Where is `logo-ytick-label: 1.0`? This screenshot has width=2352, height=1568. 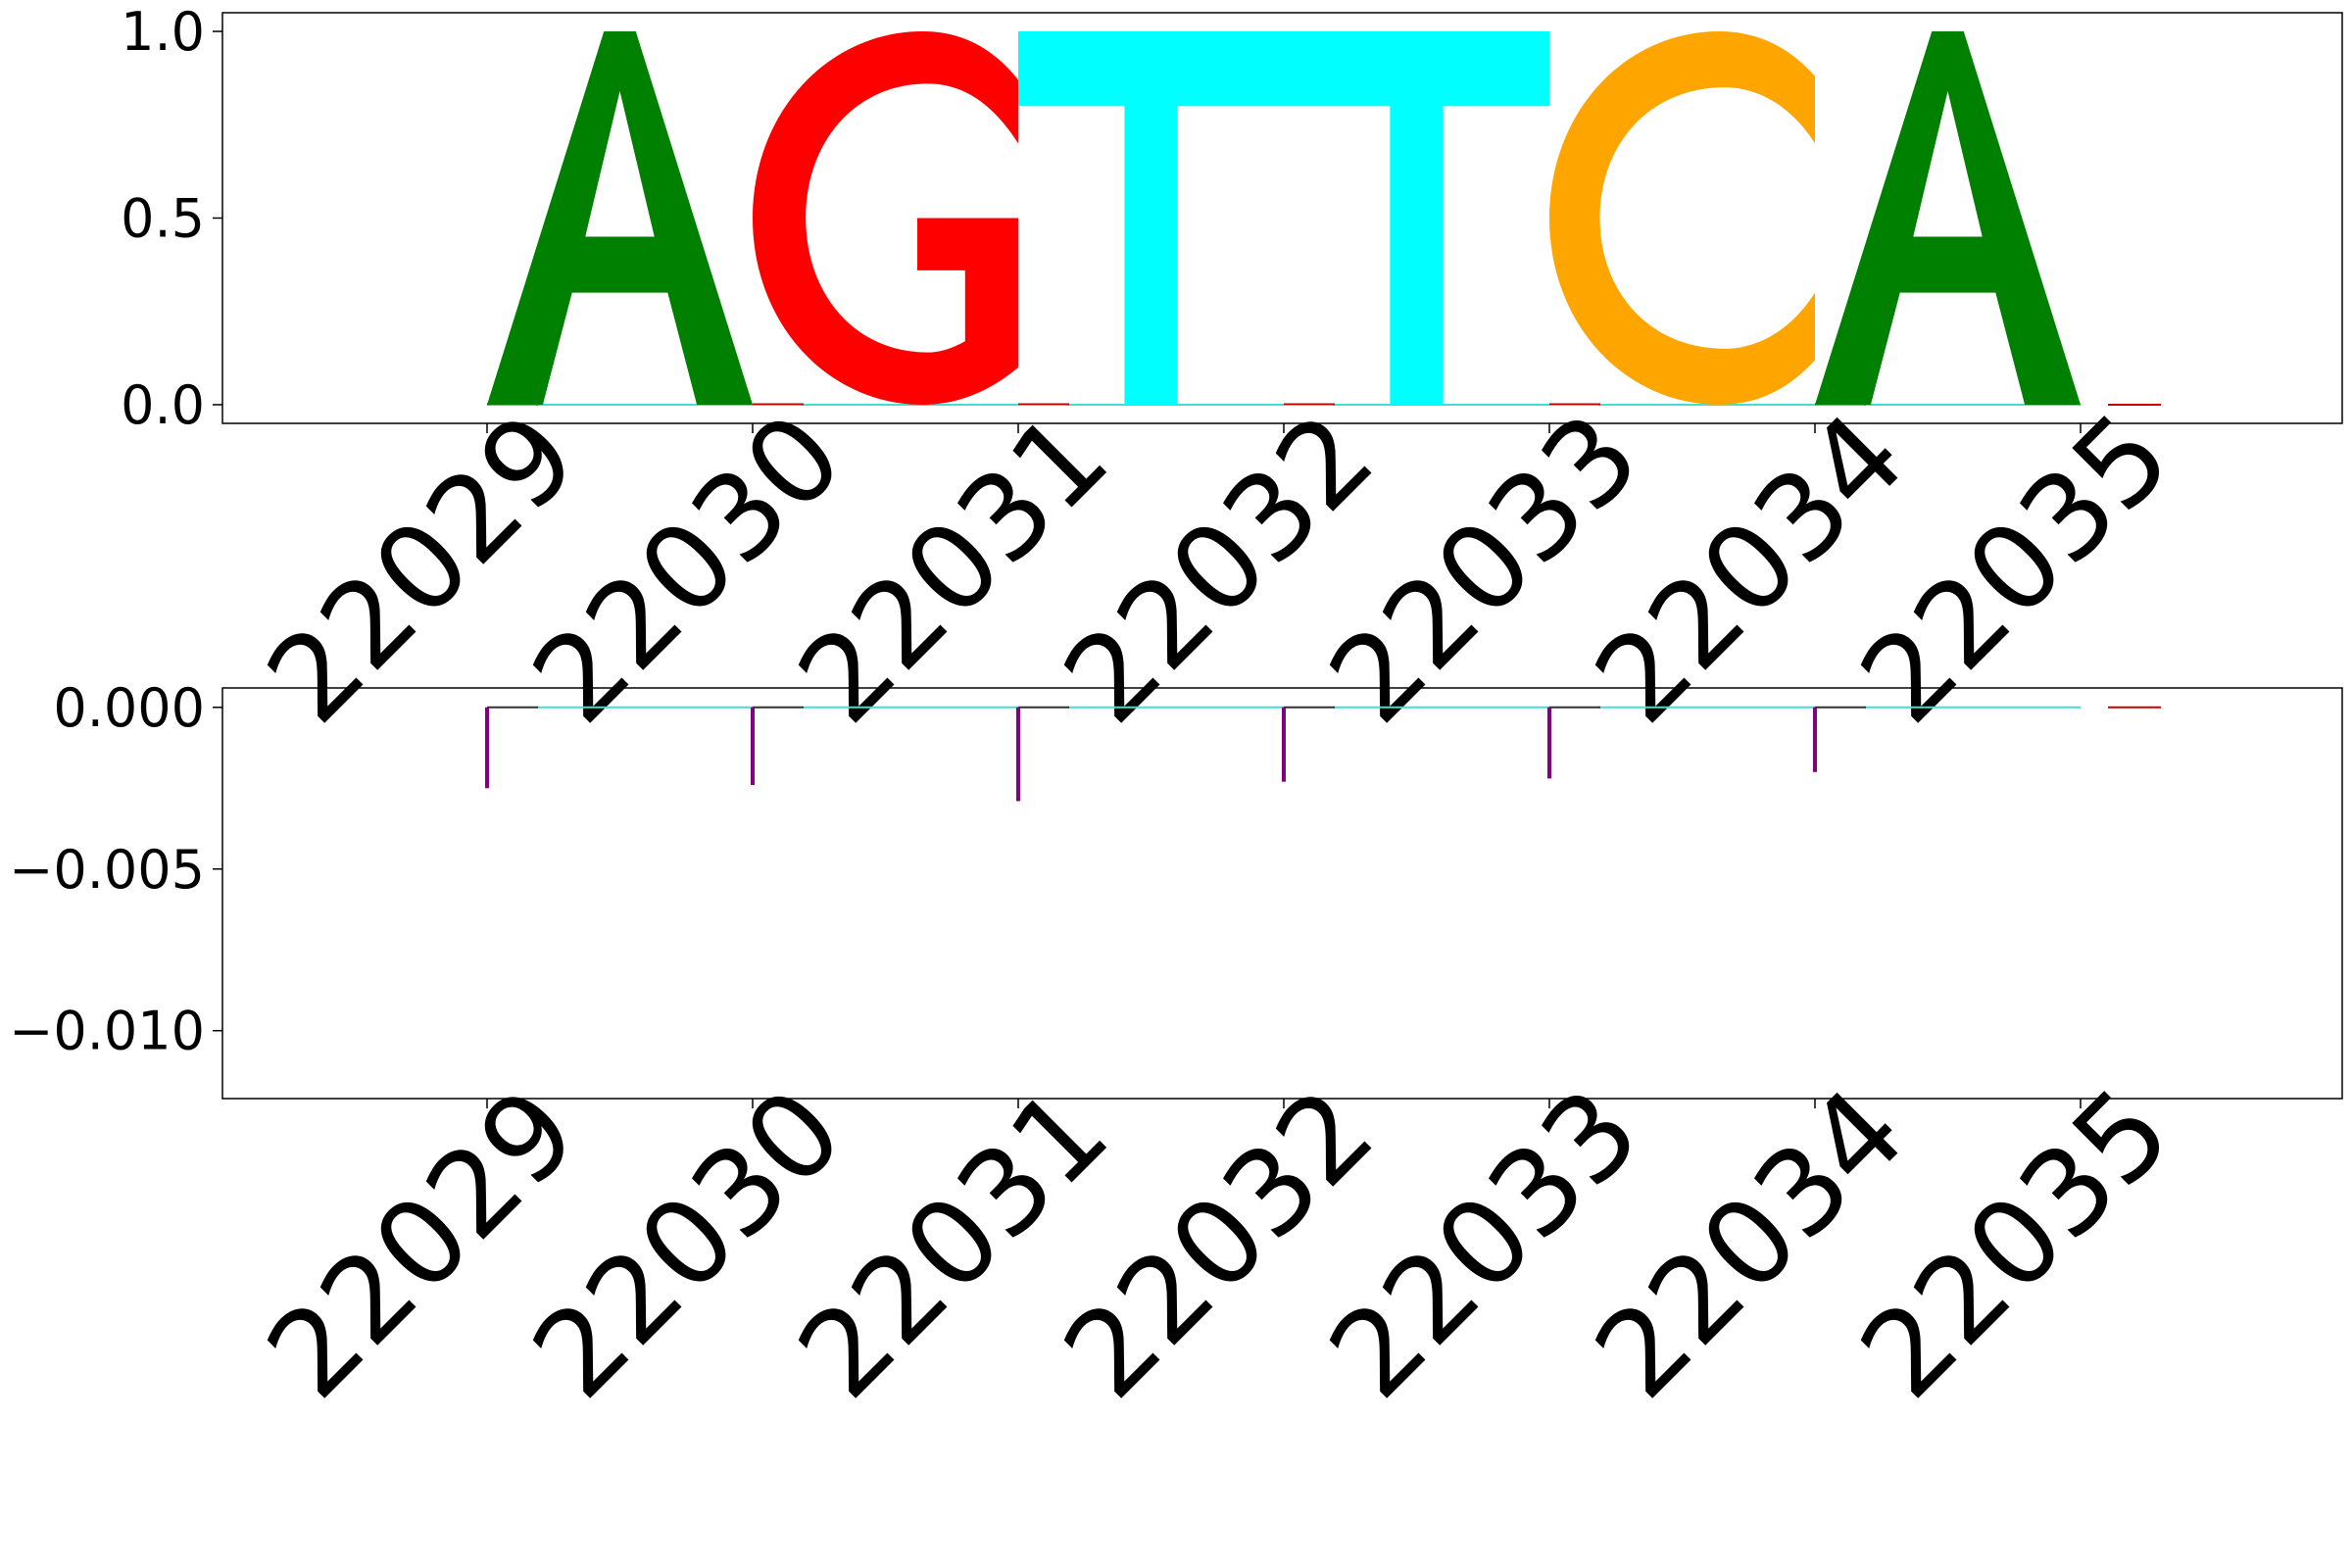 logo-ytick-label: 1.0 is located at coordinates (163, 32).